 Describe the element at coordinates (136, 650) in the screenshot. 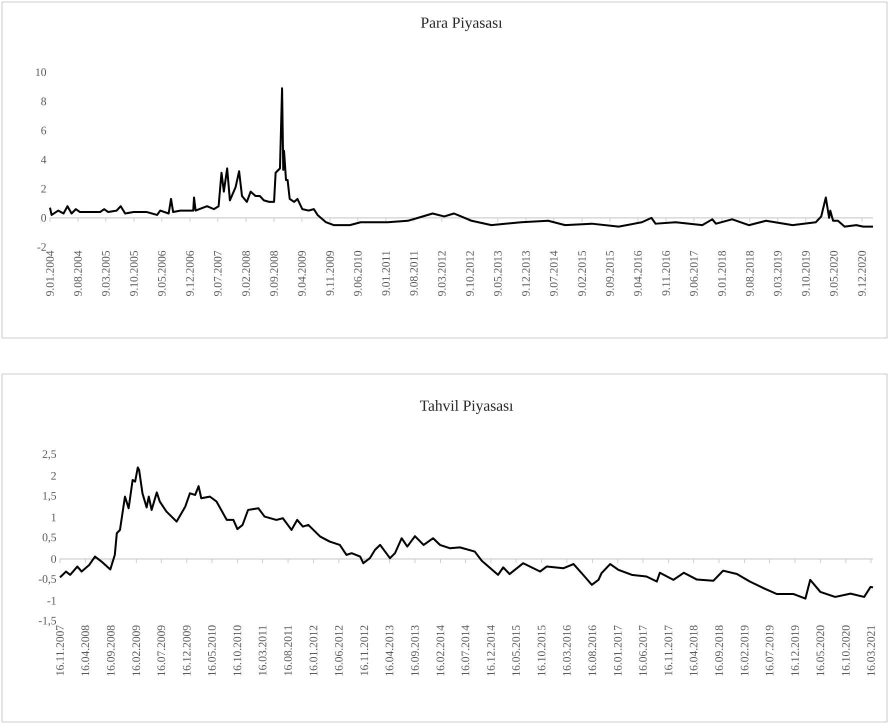

I see `x-tick-label: 16.02.2009` at that location.